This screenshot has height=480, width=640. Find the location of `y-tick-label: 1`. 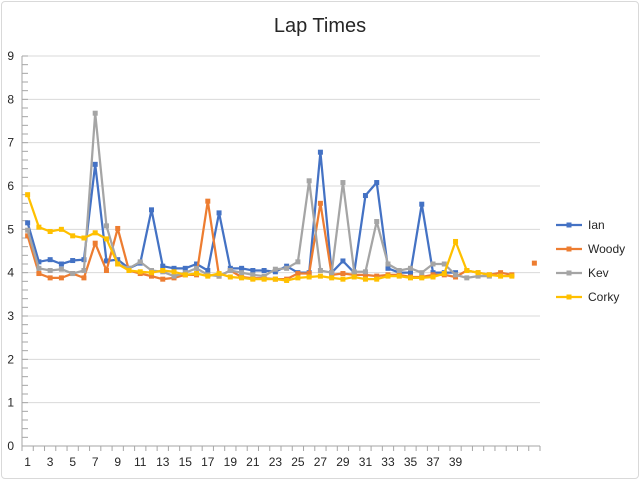

y-tick-label: 1 is located at coordinates (10, 403).